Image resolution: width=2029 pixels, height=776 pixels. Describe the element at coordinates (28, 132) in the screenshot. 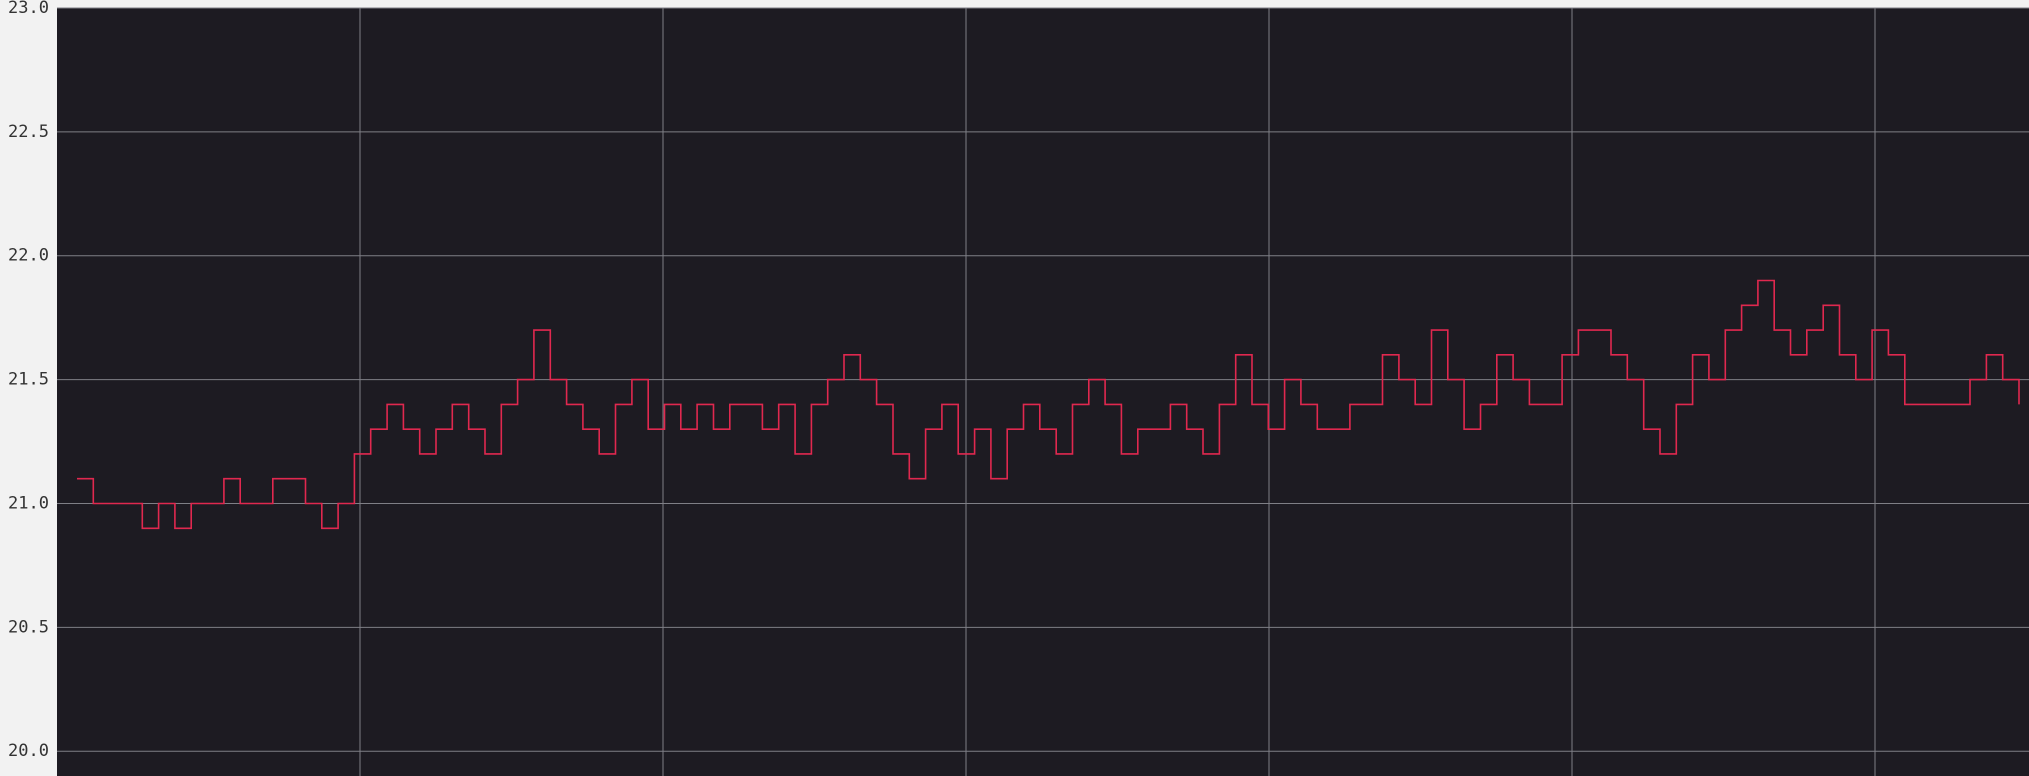

I see `y-tick-label: 22.5` at that location.